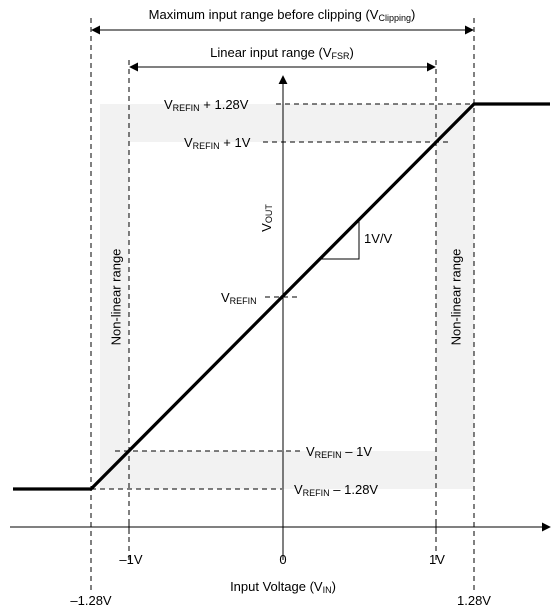 Image resolution: width=551 pixels, height=608 pixels. What do you see at coordinates (336, 490) in the screenshot?
I see `level-bottom-label: VREFIN – 1.28V` at bounding box center [336, 490].